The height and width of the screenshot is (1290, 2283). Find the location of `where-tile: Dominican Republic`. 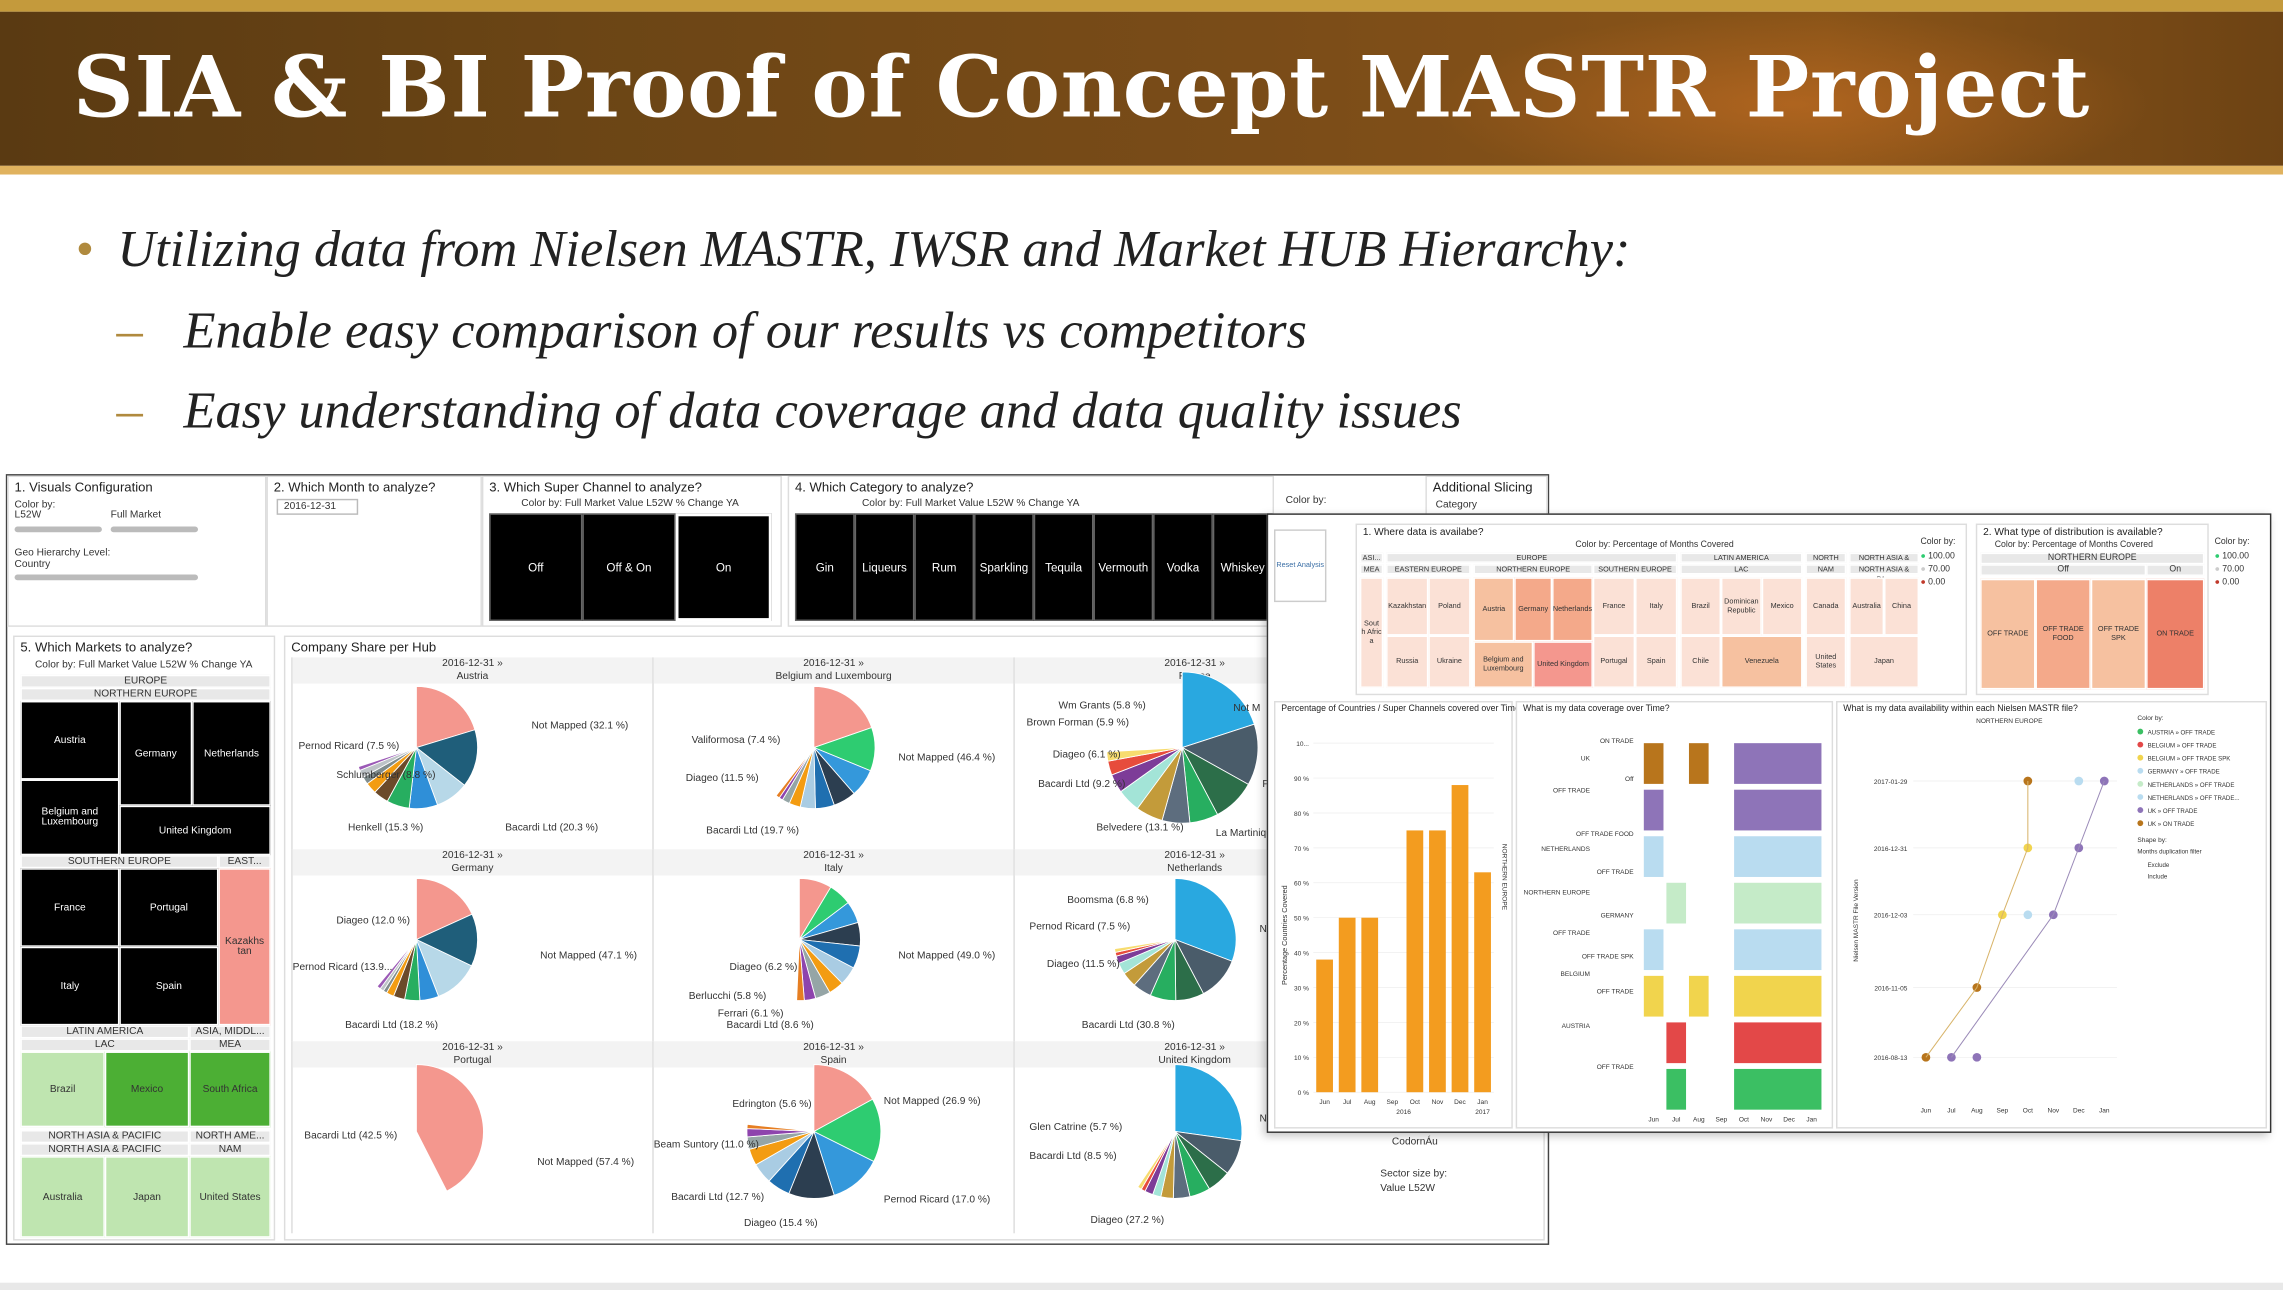

where-tile: Dominican Republic is located at coordinates (1741, 606).